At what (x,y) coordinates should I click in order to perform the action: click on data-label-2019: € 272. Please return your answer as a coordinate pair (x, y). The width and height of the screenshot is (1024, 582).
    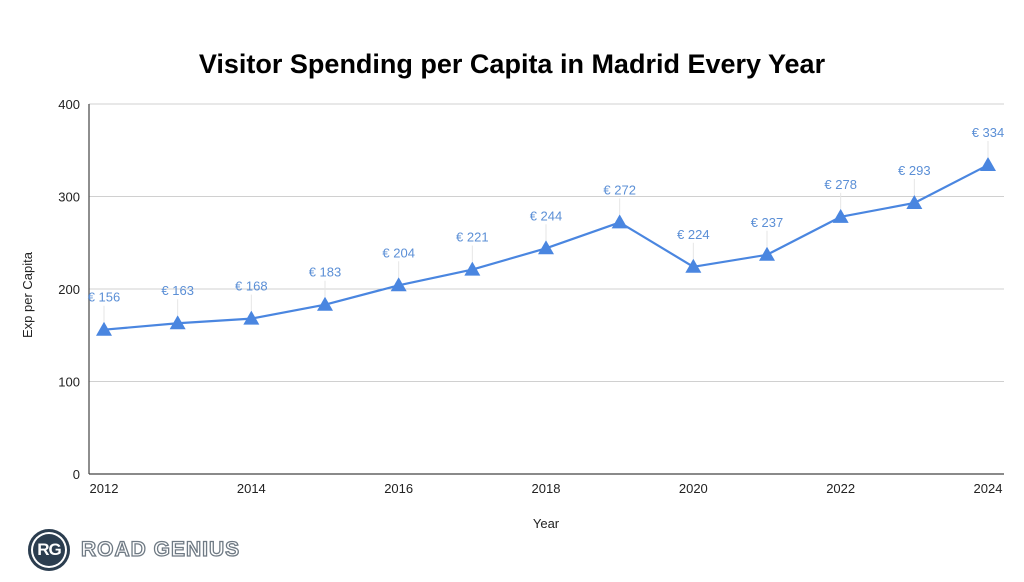
    Looking at the image, I should click on (619, 189).